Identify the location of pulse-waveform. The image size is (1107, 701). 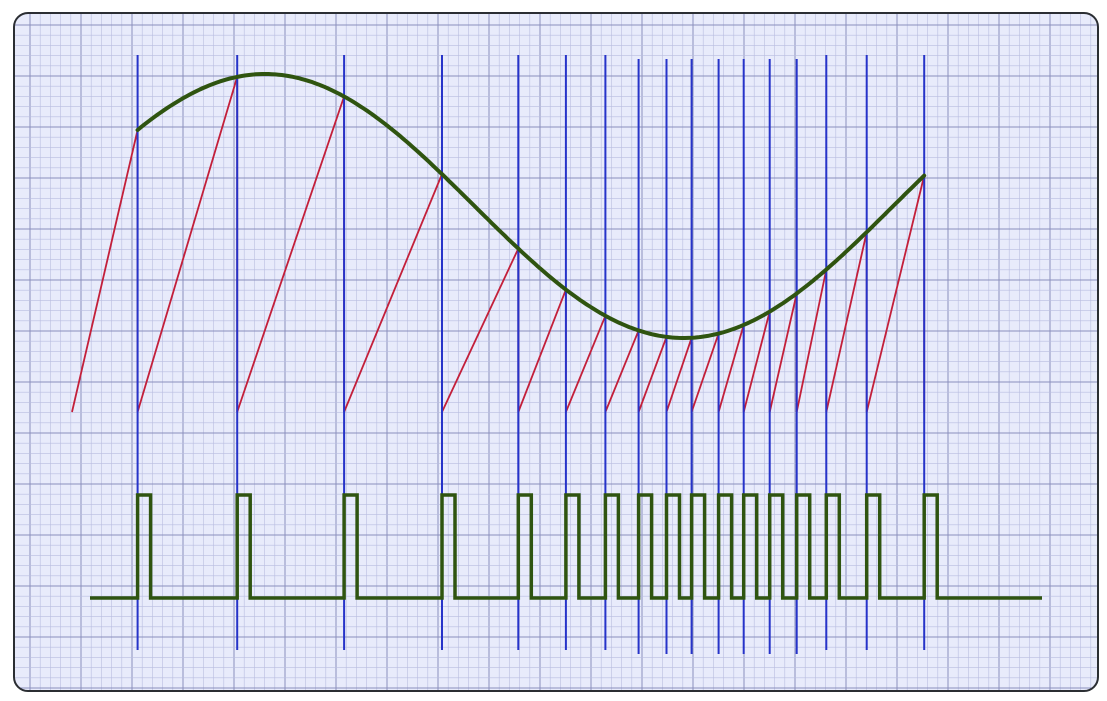
(566, 546).